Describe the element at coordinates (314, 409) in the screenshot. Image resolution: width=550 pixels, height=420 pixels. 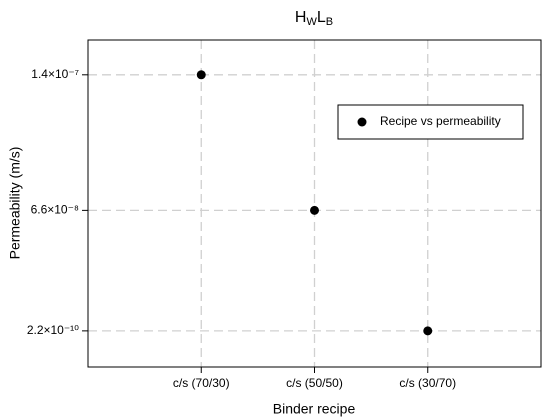
I see `x-axis-label: Binder recipe` at that location.